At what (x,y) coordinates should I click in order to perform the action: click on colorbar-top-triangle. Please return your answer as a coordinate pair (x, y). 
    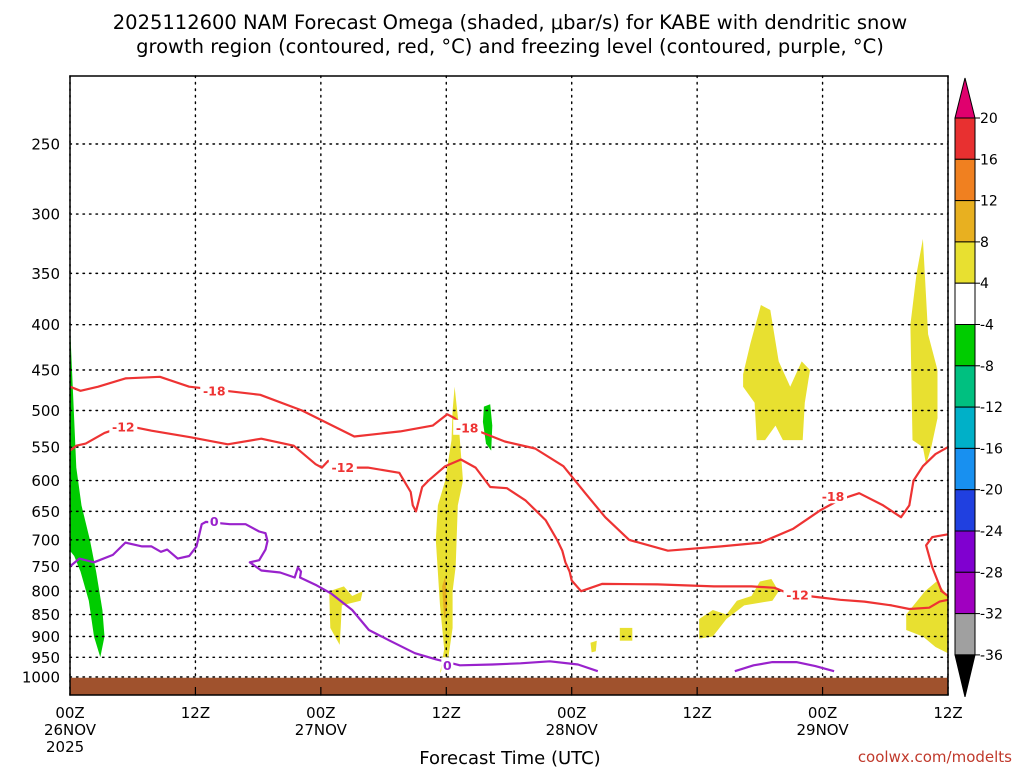
    Looking at the image, I should click on (965, 98).